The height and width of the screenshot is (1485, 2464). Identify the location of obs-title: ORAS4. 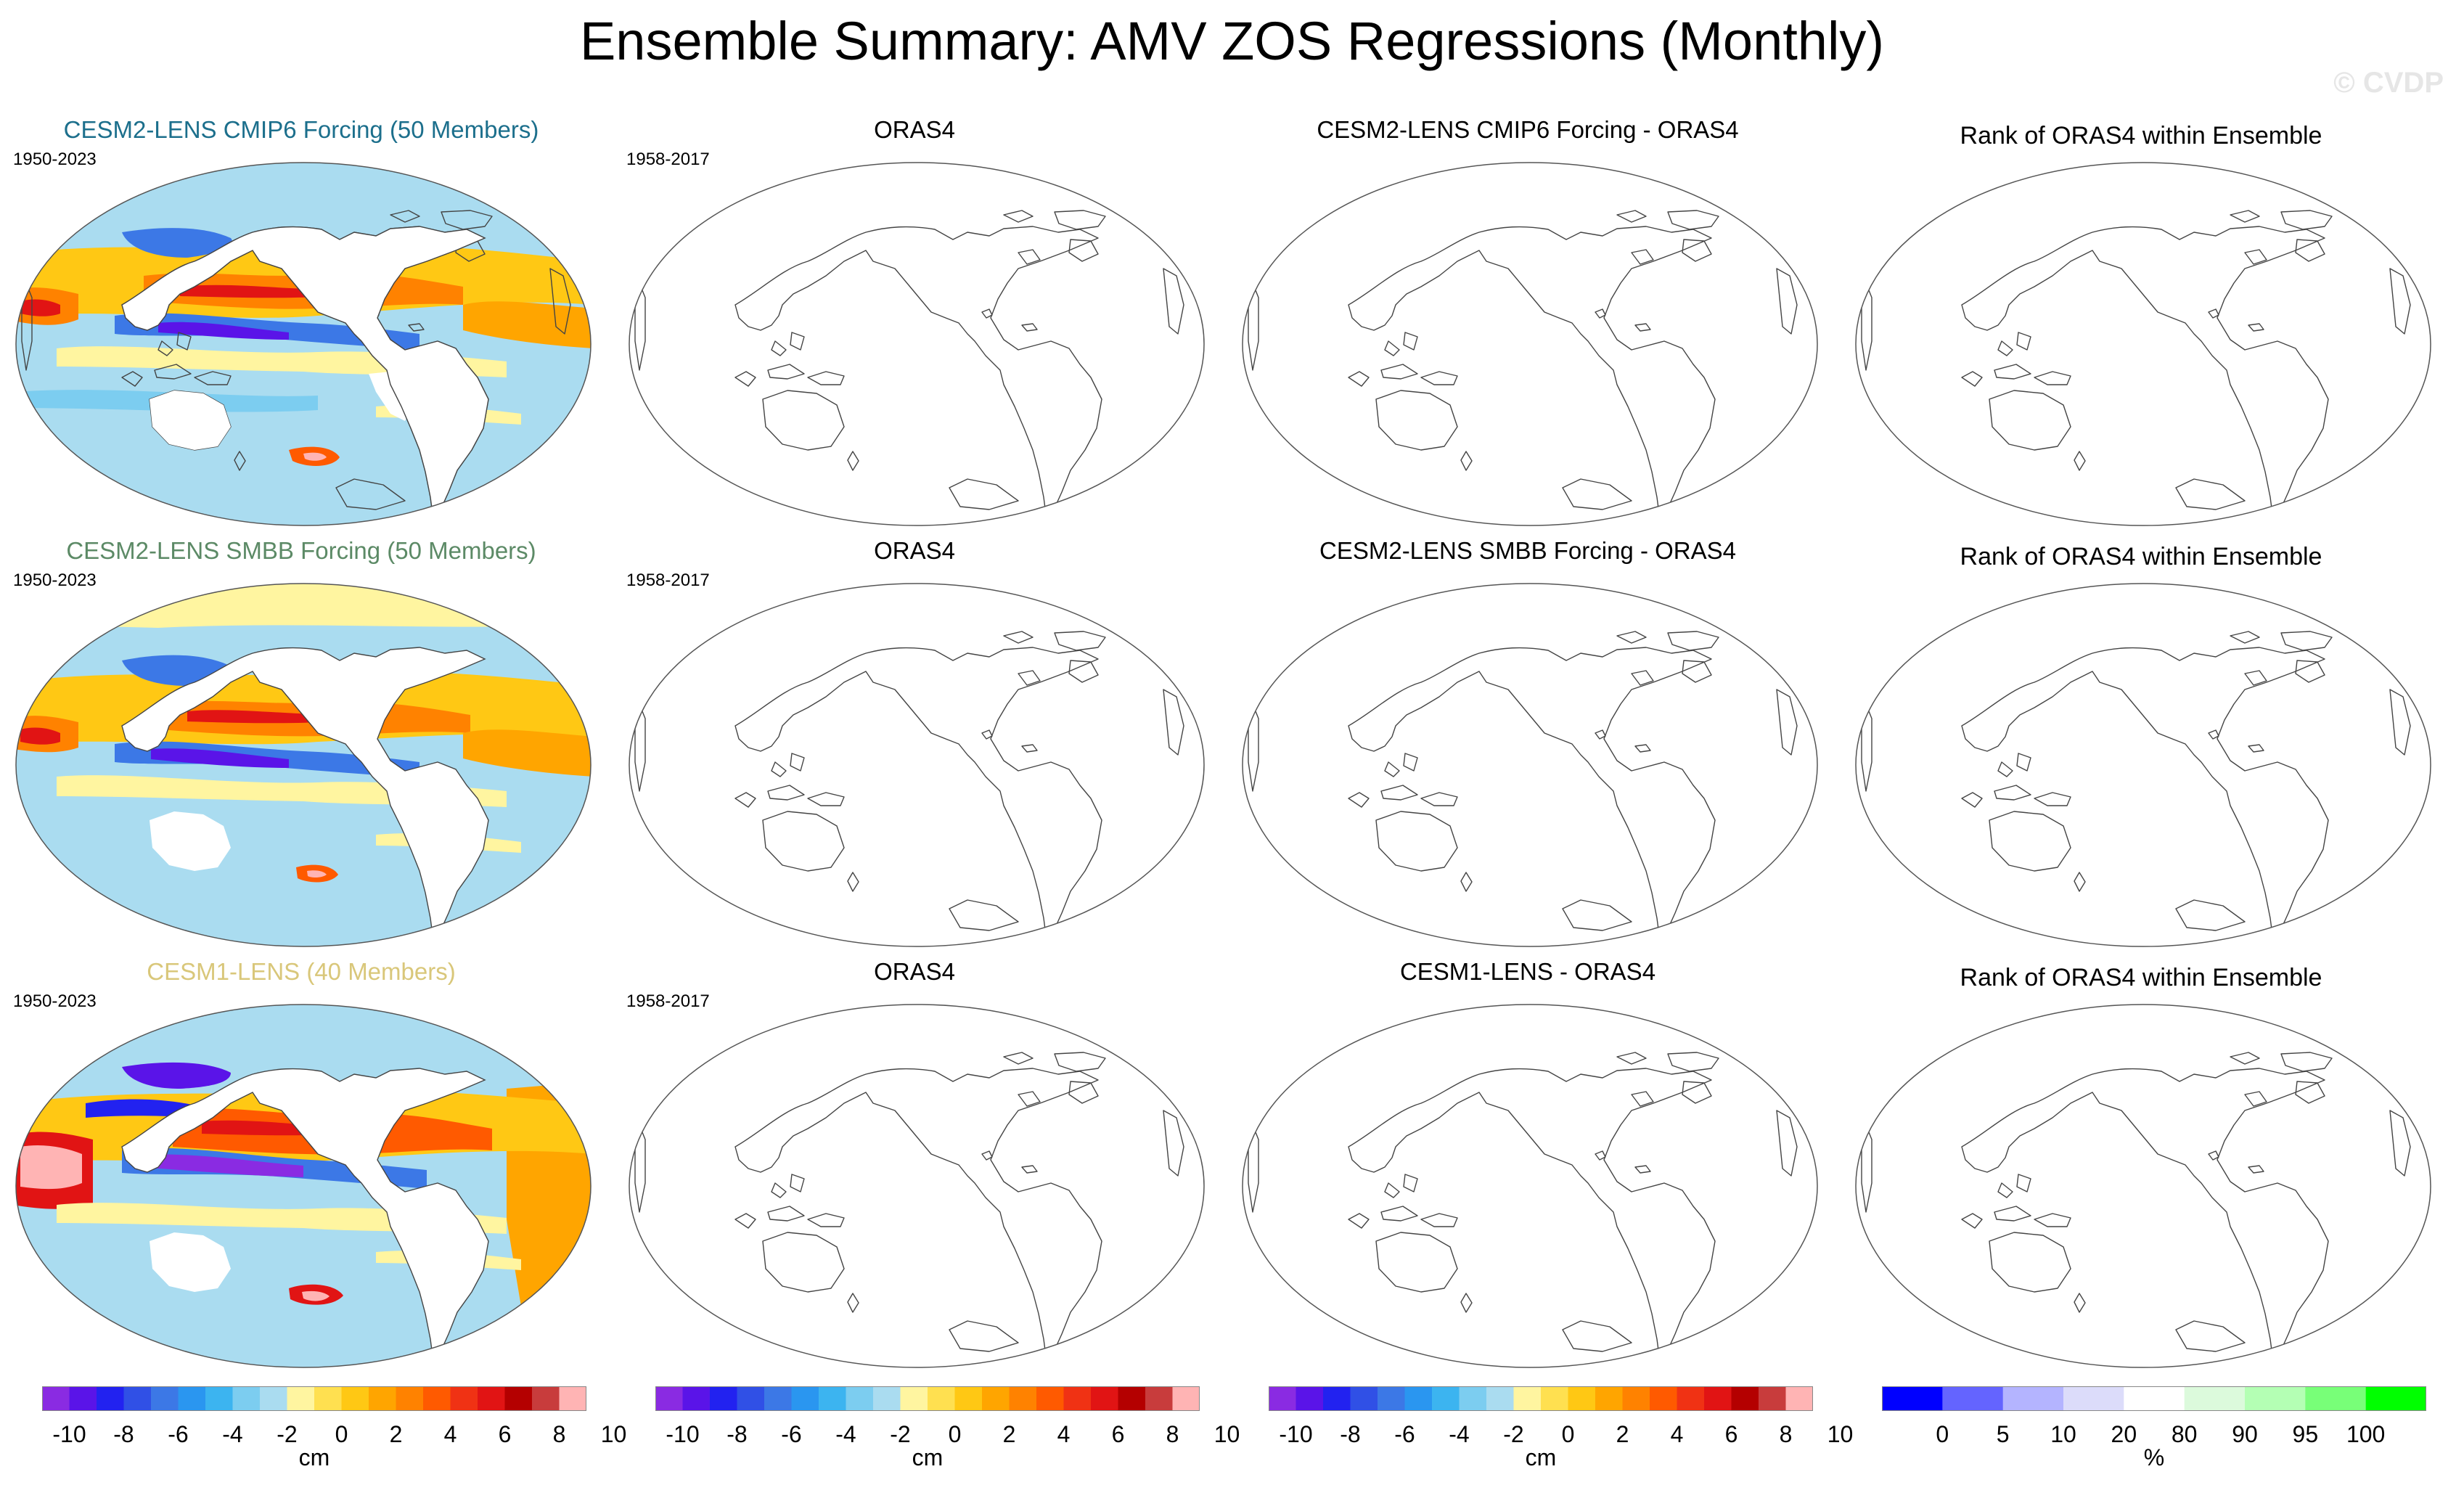
(915, 129).